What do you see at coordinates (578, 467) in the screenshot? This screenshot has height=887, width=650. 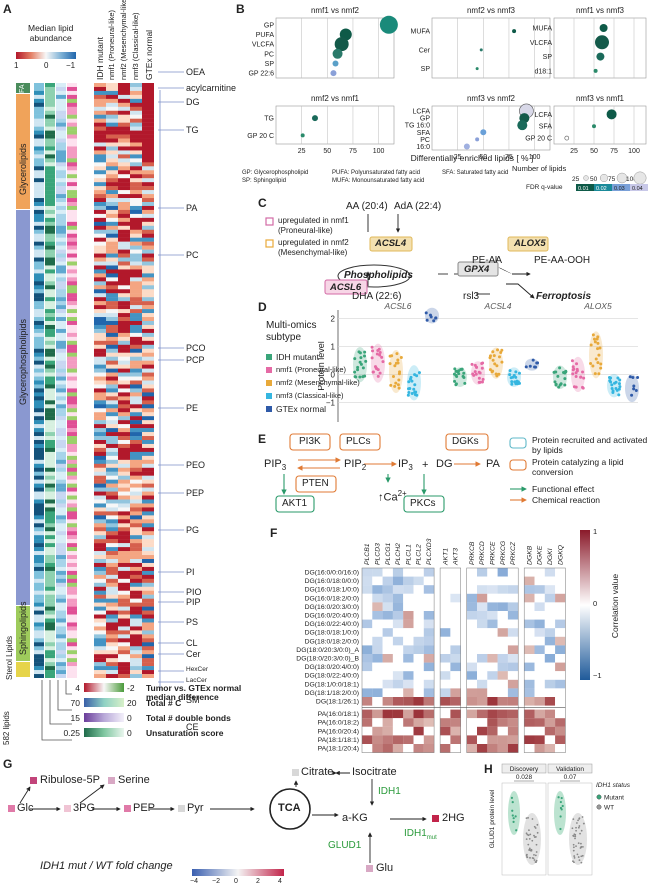 I see `legend-catalyzing: Protein catalyzing a lipid conversion` at bounding box center [578, 467].